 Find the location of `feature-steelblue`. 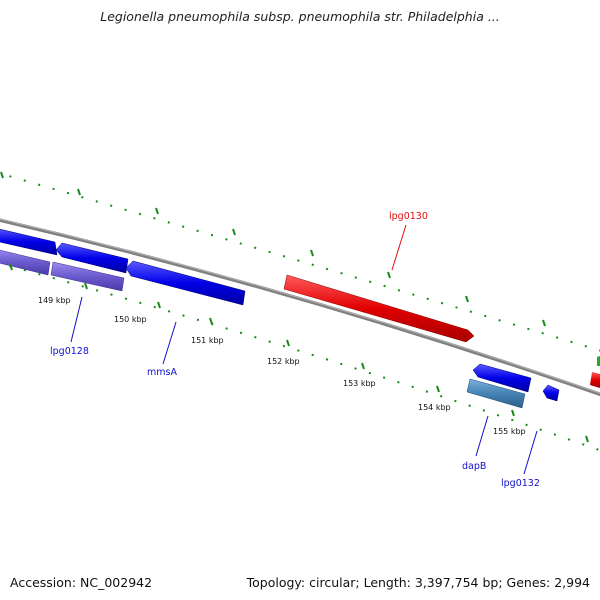

feature-steelblue is located at coordinates (496, 393).